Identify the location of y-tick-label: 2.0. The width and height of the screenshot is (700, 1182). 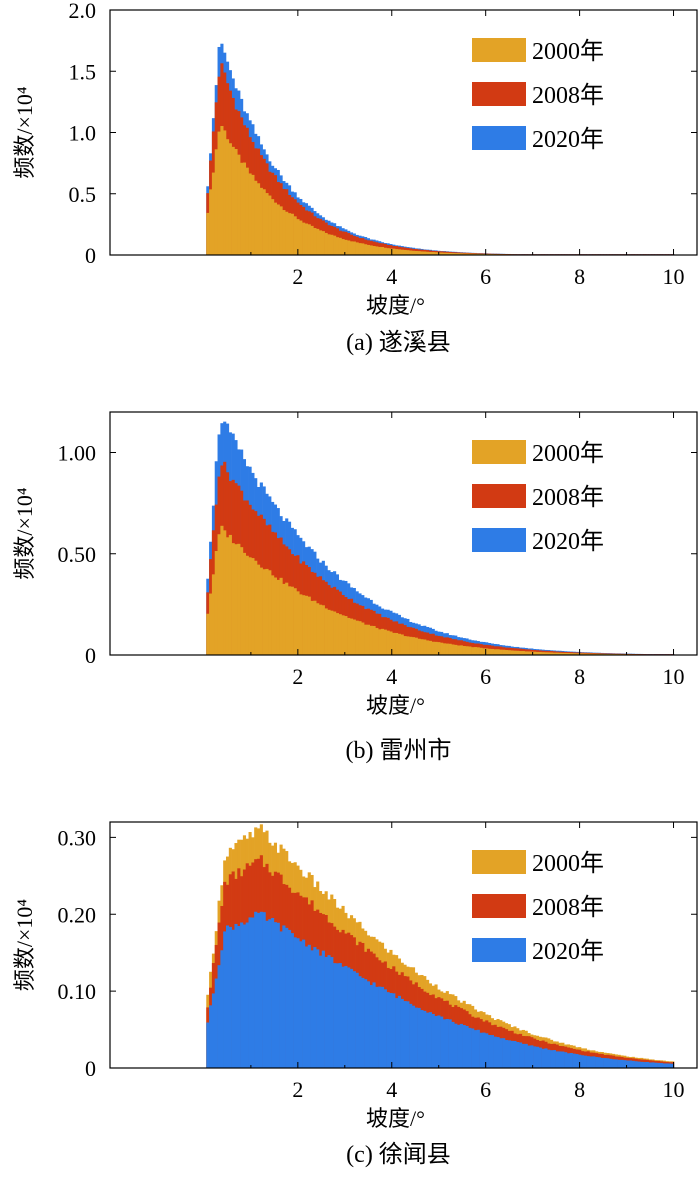
(83, 11).